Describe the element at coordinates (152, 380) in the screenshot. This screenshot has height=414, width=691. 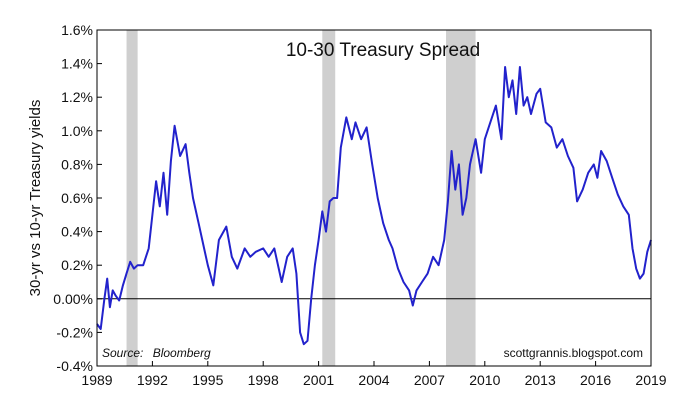
I see `x-tick-label: 1992` at that location.